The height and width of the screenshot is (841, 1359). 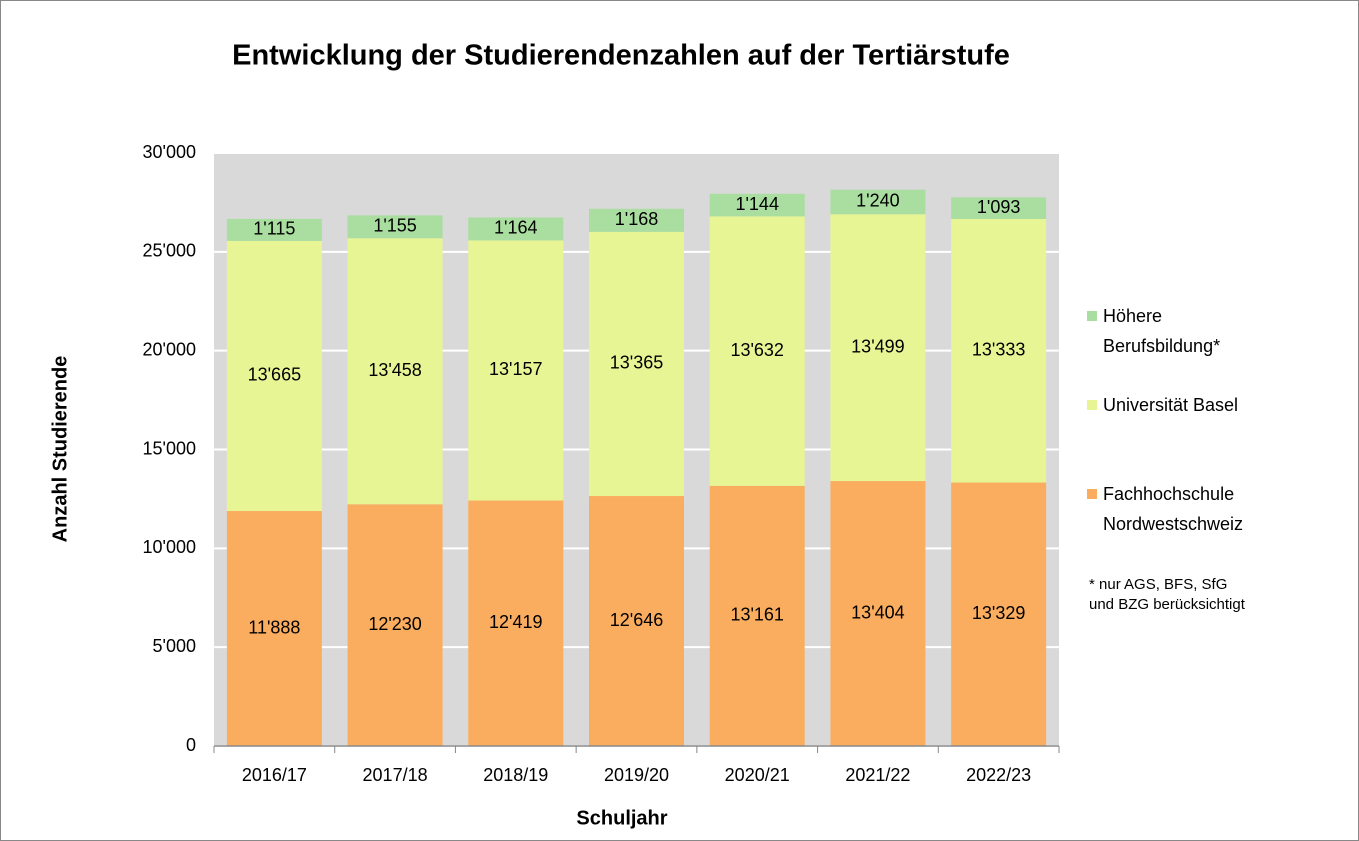 What do you see at coordinates (170, 547) in the screenshot?
I see `y-tick-label: 10'000` at bounding box center [170, 547].